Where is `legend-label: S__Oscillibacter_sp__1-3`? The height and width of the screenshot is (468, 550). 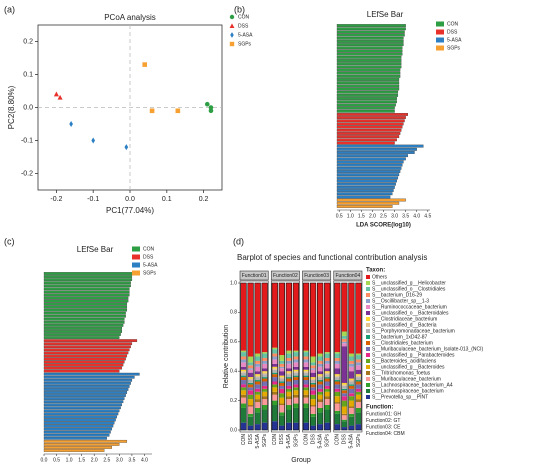 legend-label: S__Oscillibacter_sp__1-3 is located at coordinates (400, 301).